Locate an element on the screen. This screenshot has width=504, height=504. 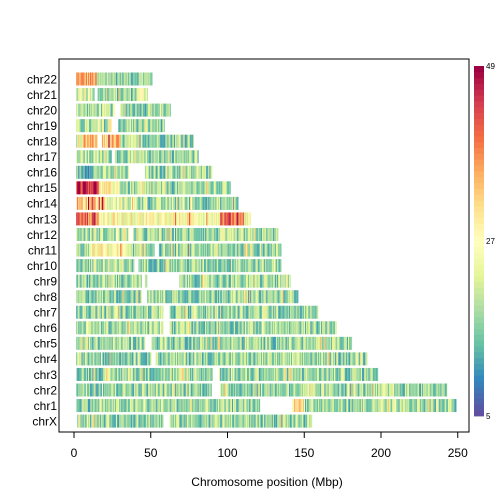
x-axis: 0 50 100 150 200 250 is located at coordinates (269, 445).